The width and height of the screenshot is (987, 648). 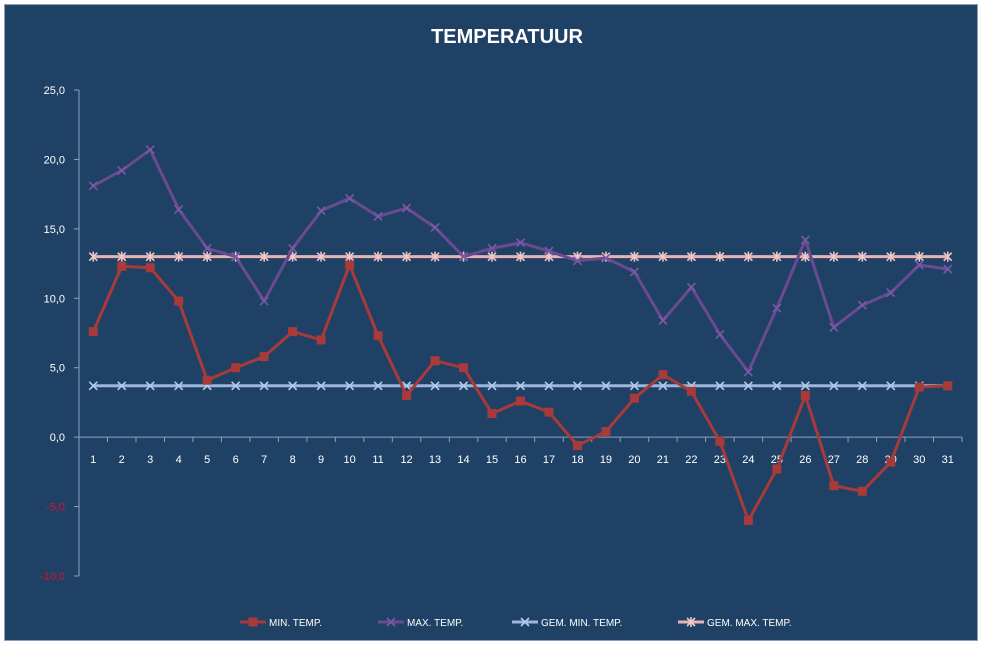 What do you see at coordinates (236, 460) in the screenshot?
I see `x-tick-label: 6` at bounding box center [236, 460].